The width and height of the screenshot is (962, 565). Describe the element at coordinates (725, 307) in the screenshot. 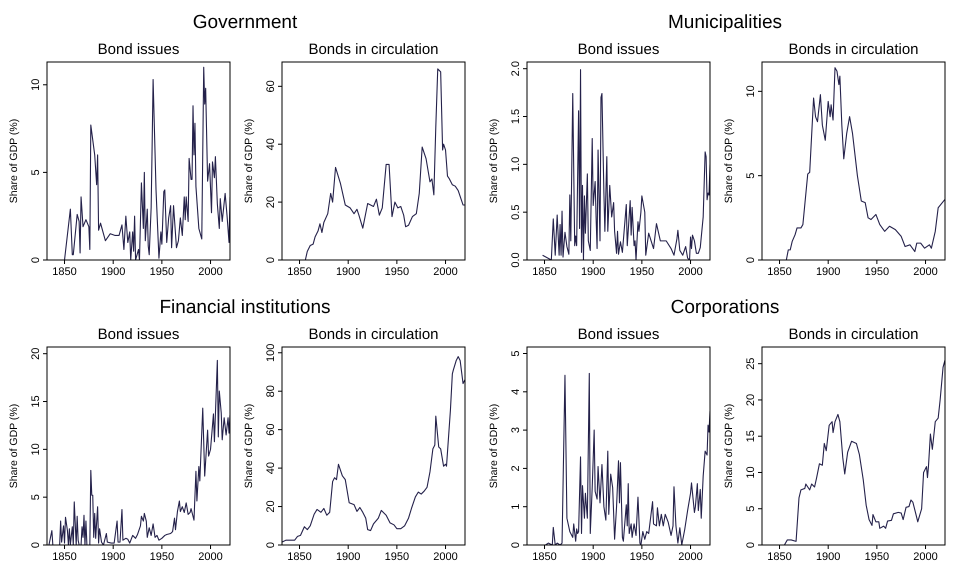

I see `text: Corporations` at that location.